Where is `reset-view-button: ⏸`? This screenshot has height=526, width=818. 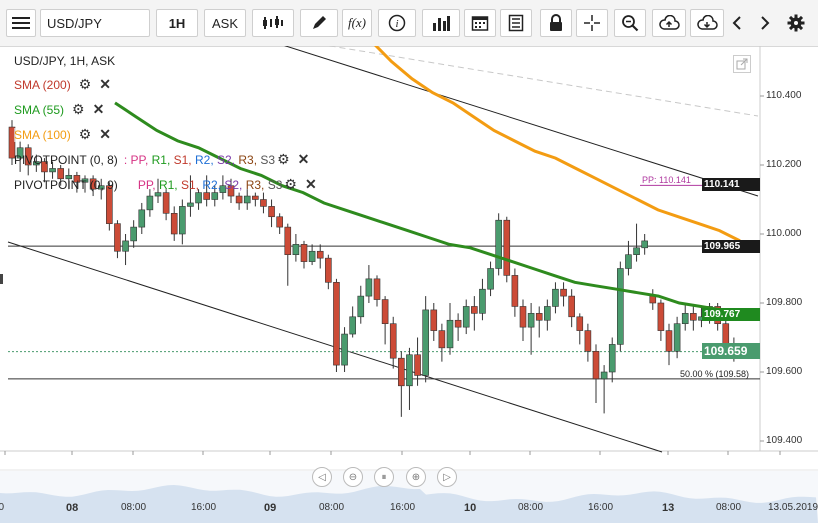 reset-view-button: ⏸ is located at coordinates (384, 477).